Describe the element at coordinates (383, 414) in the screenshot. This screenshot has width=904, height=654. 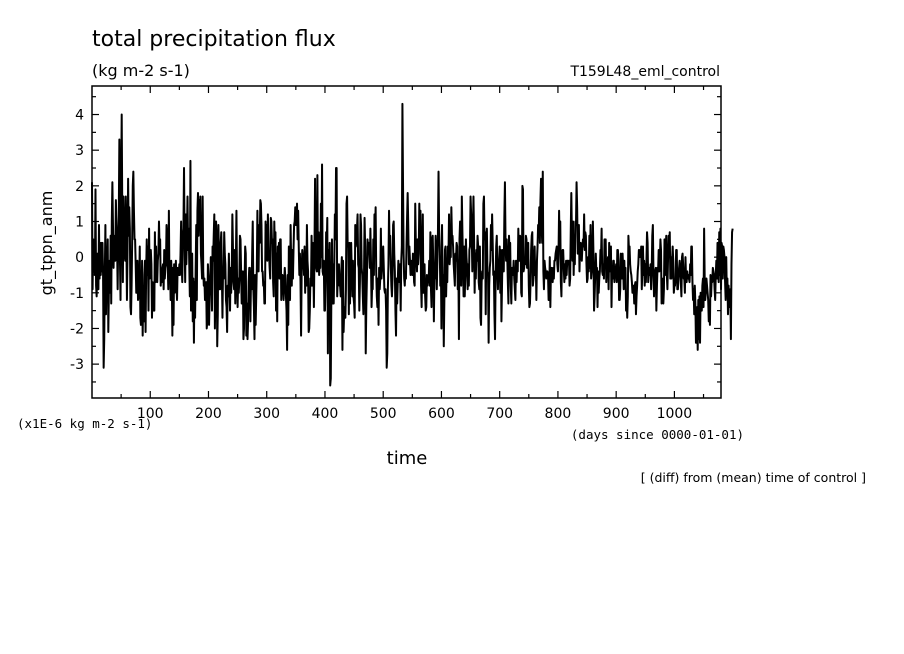
I see `x-tick-label: 500` at that location.